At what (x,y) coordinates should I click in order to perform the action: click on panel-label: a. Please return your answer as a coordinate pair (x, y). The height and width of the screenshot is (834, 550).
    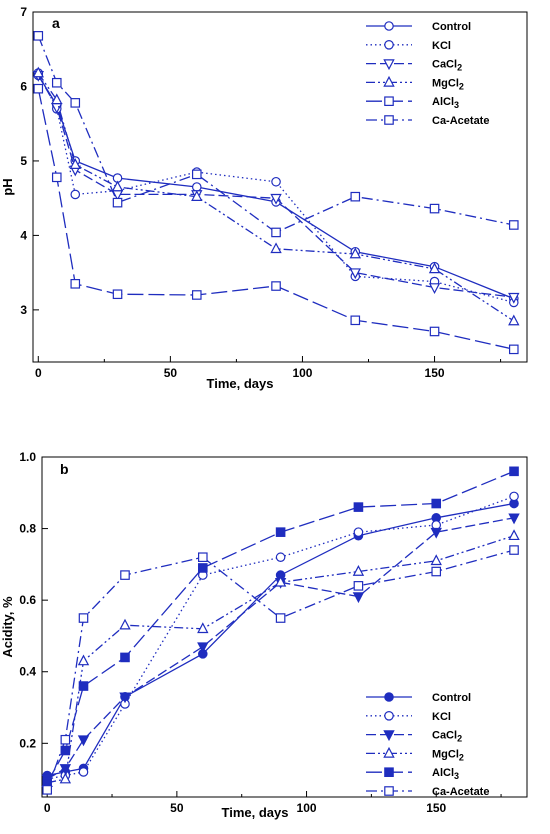
    Looking at the image, I should click on (56, 23).